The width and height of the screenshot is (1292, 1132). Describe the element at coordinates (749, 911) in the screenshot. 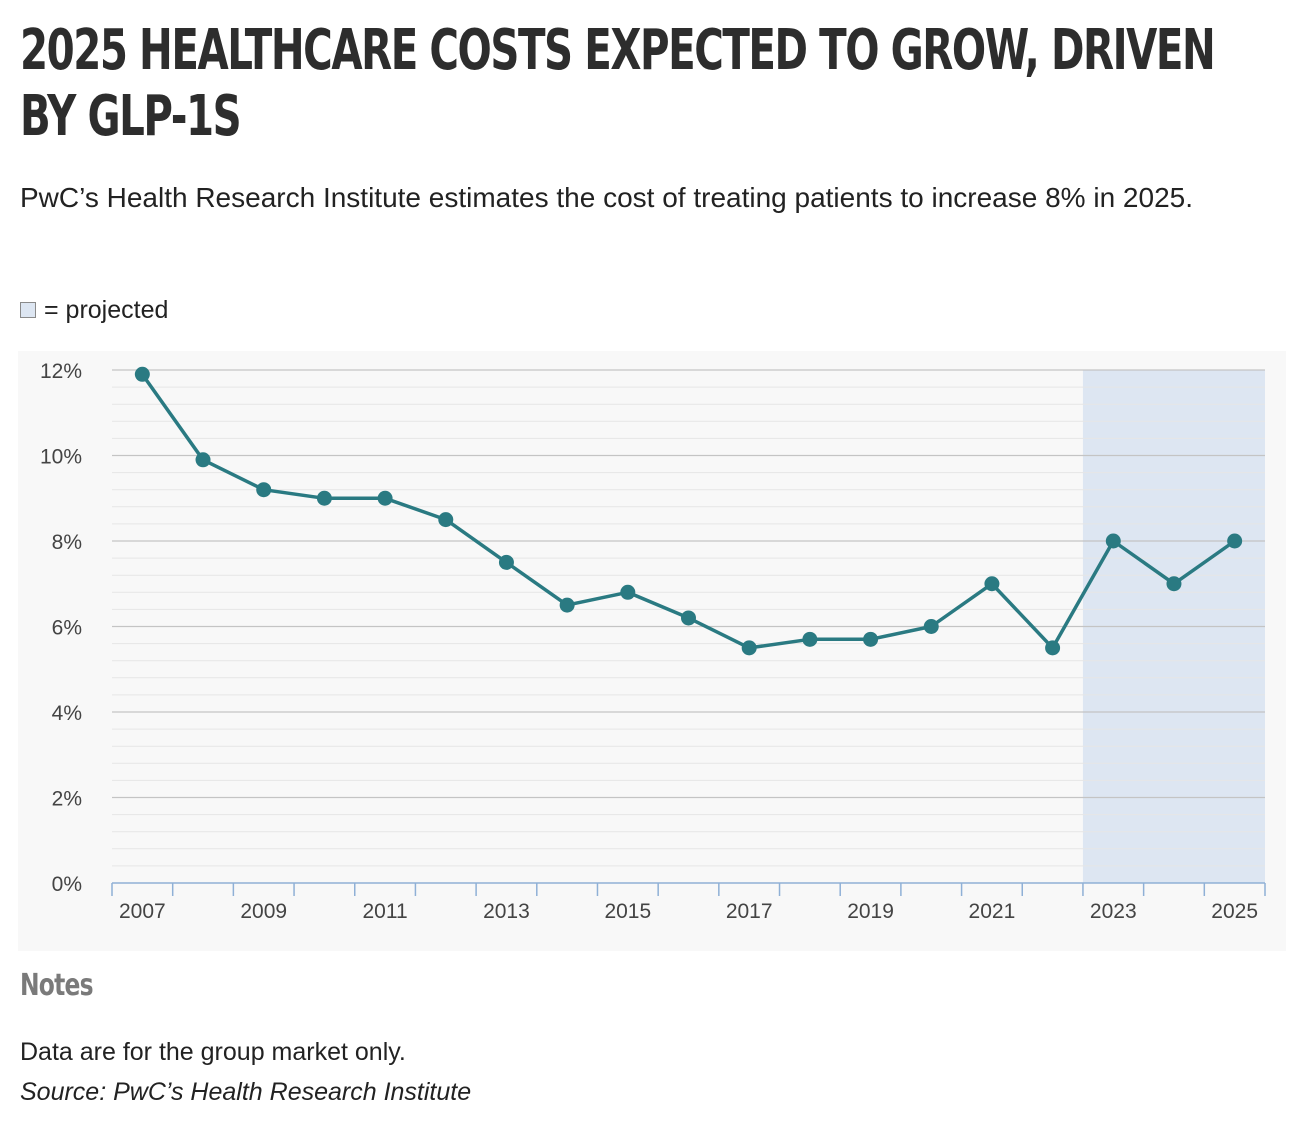

I see `x-tick-label: 2017` at that location.